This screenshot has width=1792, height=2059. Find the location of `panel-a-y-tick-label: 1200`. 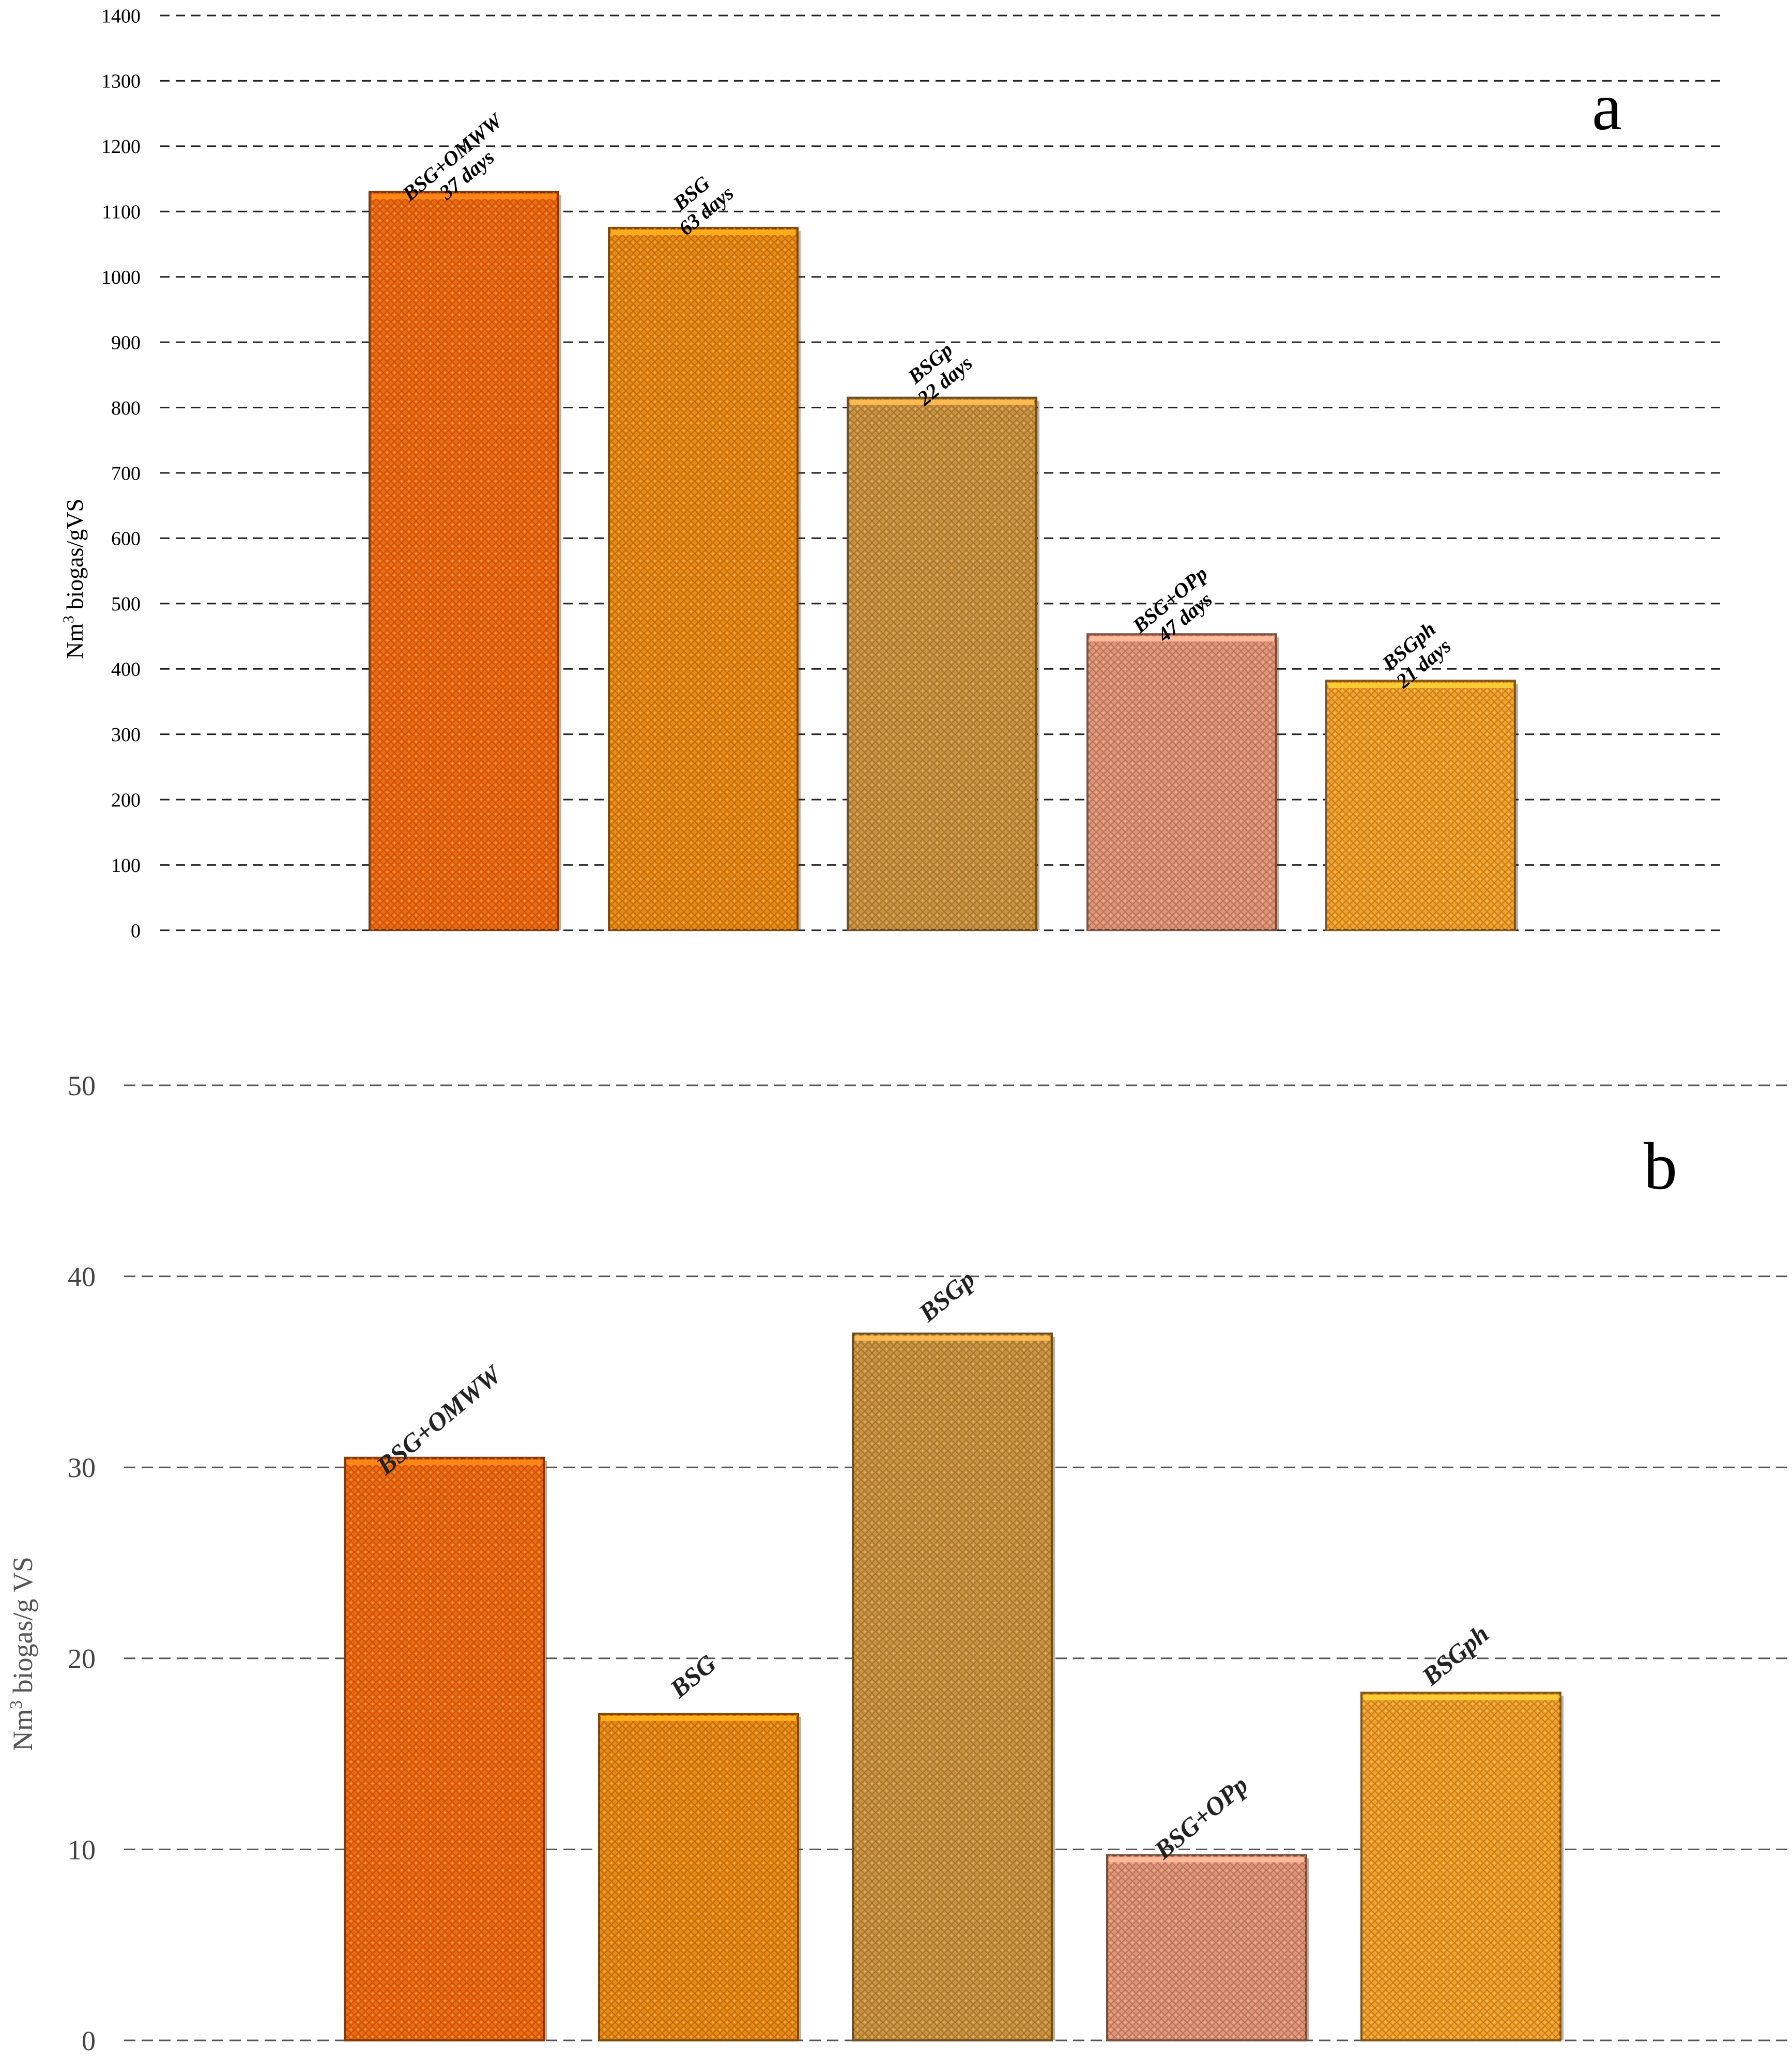

panel-a-y-tick-label: 1200 is located at coordinates (121, 147).